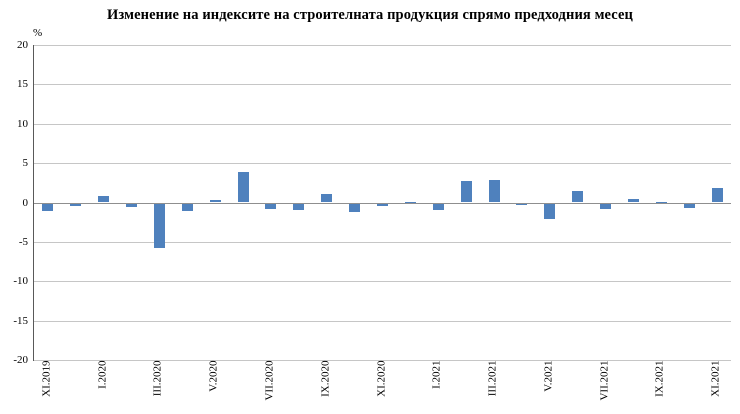 The image size is (740, 414). What do you see at coordinates (159, 225) in the screenshot?
I see `bar-III.2020` at bounding box center [159, 225].